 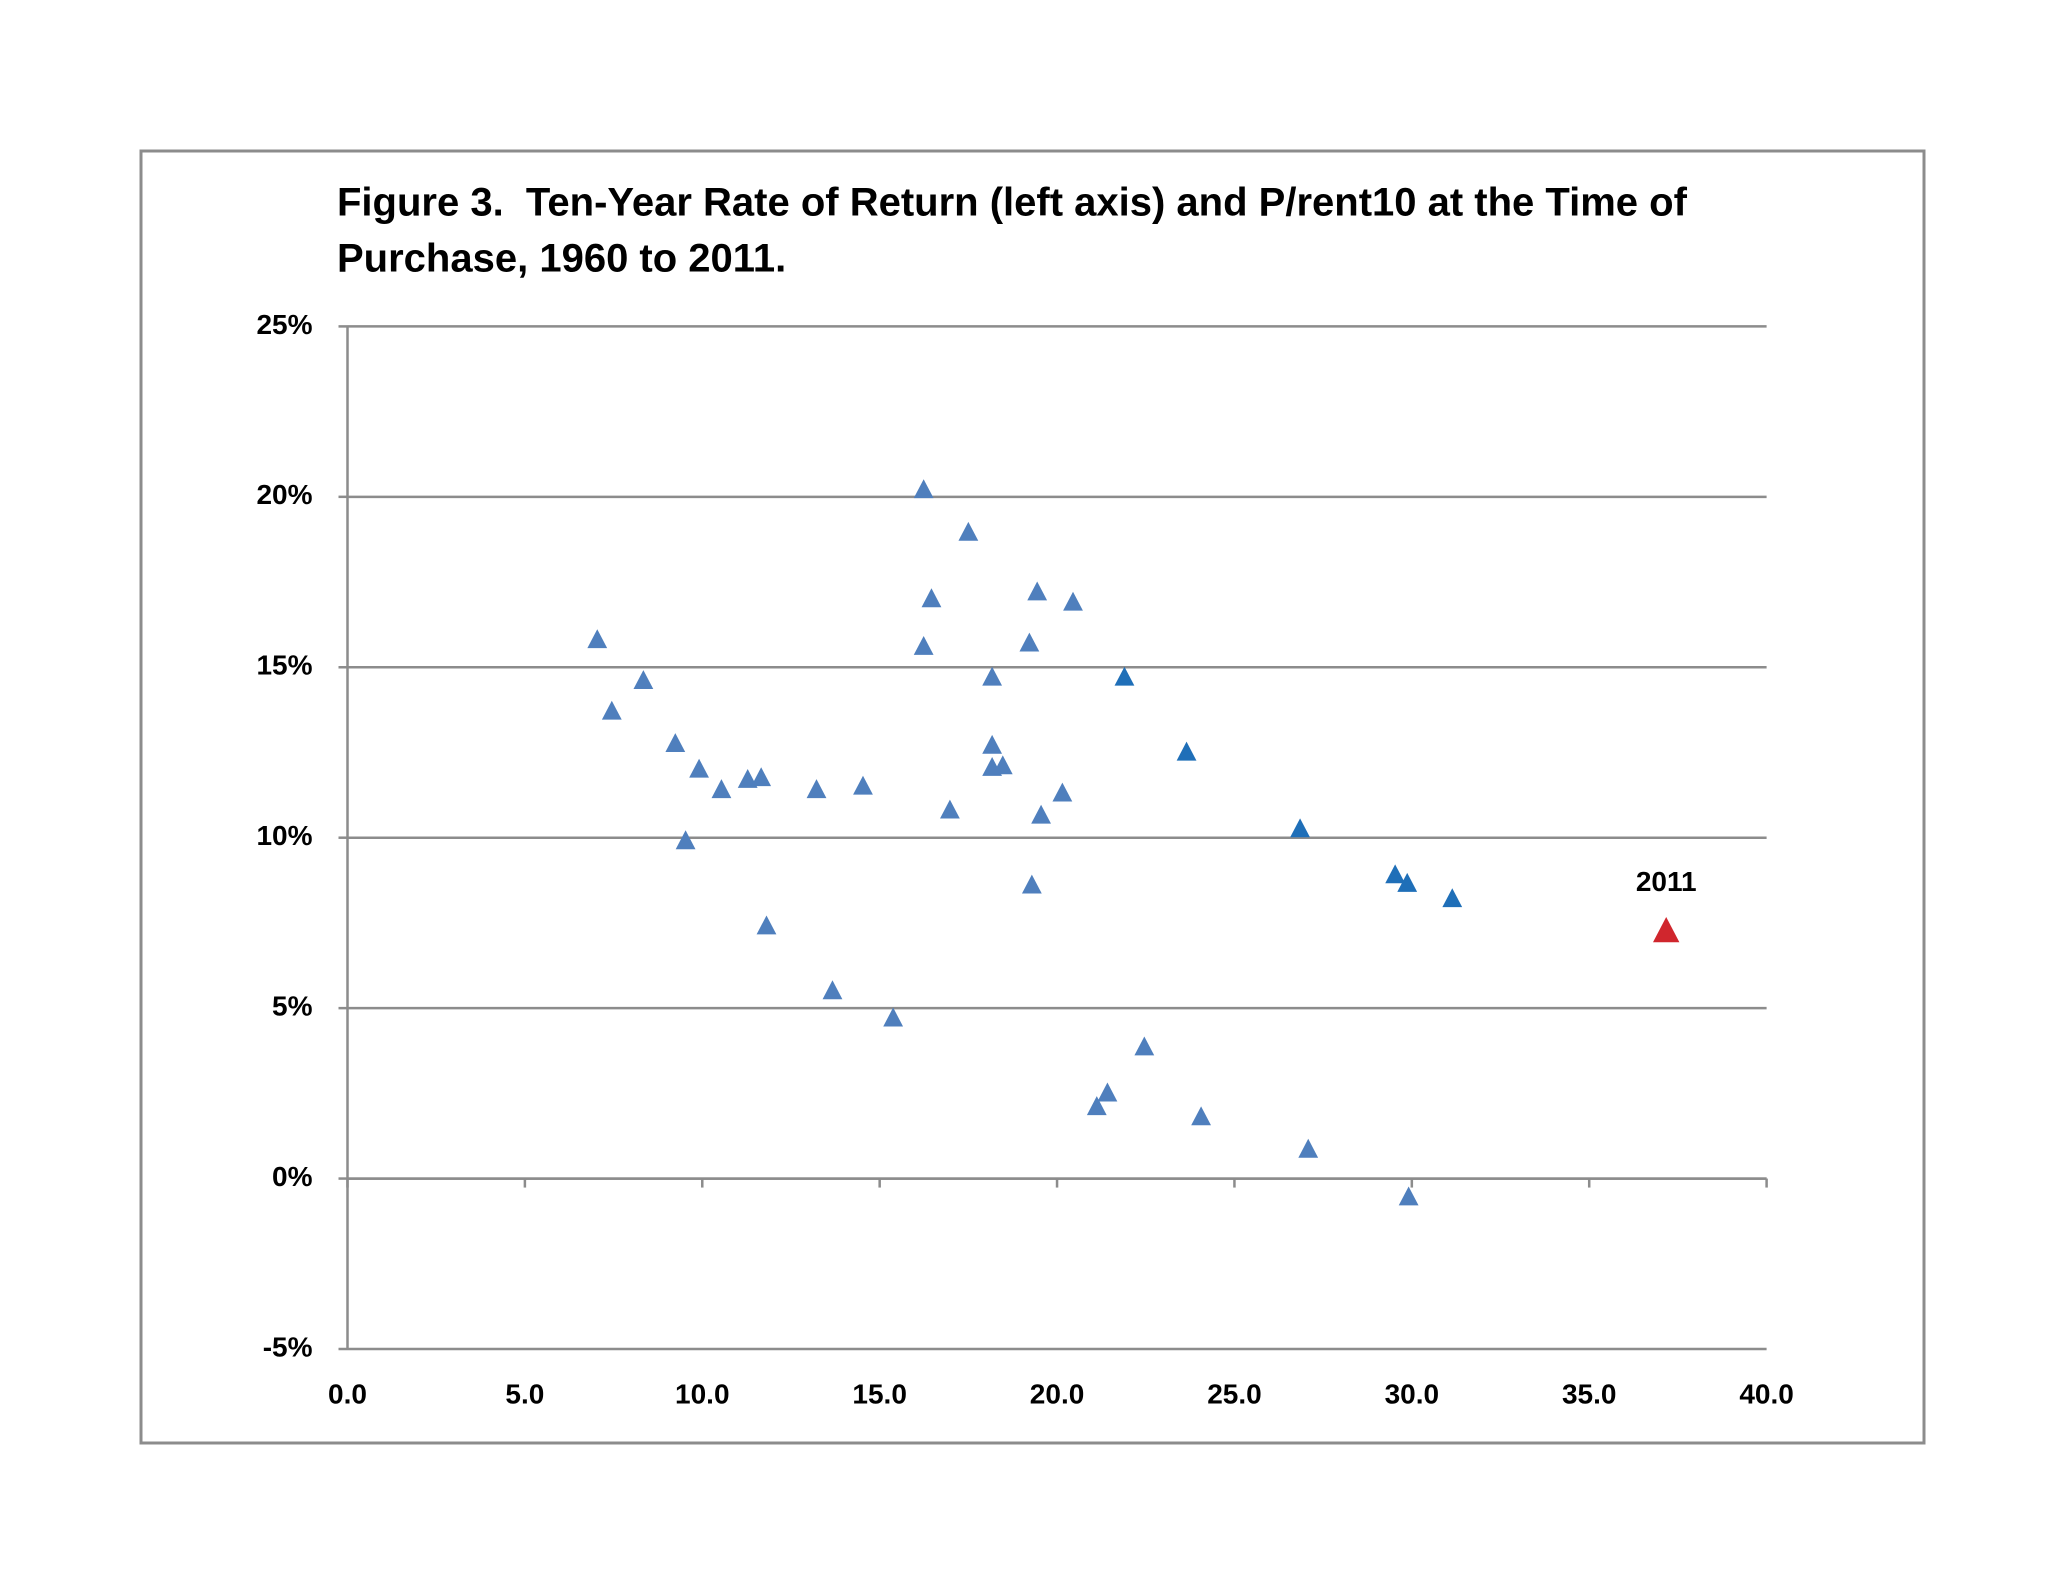 What do you see at coordinates (1766, 1393) in the screenshot?
I see `x-tick-label: 40.0` at bounding box center [1766, 1393].